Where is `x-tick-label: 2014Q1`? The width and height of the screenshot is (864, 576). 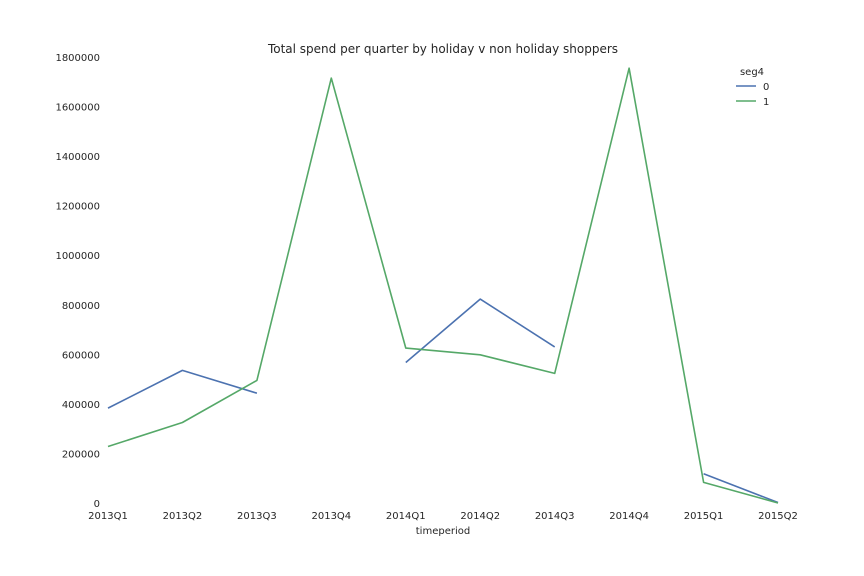 x-tick-label: 2014Q1 is located at coordinates (406, 516).